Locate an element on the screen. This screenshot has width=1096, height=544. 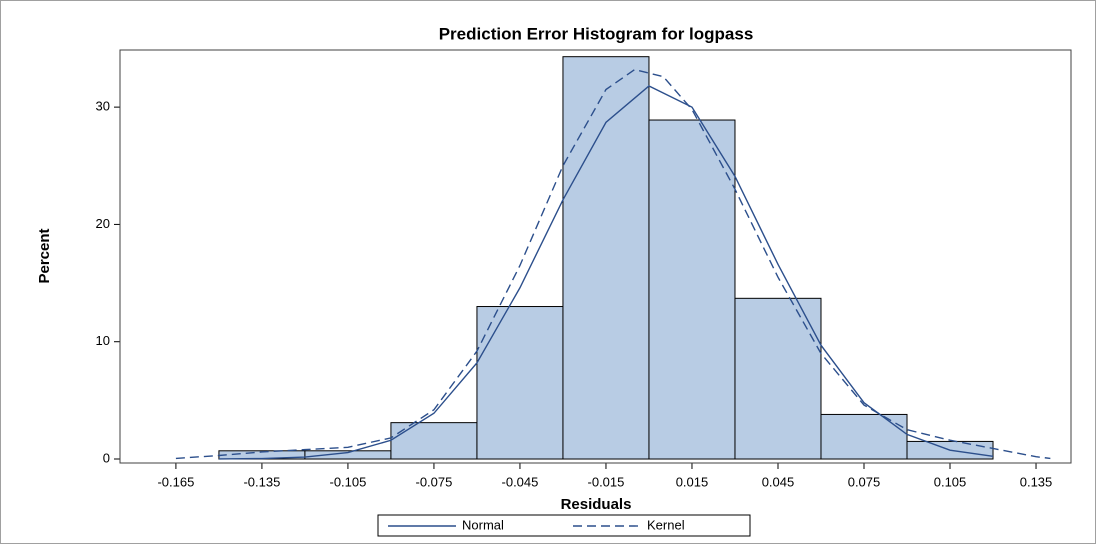
y-tick-label: 0 is located at coordinates (106, 457).